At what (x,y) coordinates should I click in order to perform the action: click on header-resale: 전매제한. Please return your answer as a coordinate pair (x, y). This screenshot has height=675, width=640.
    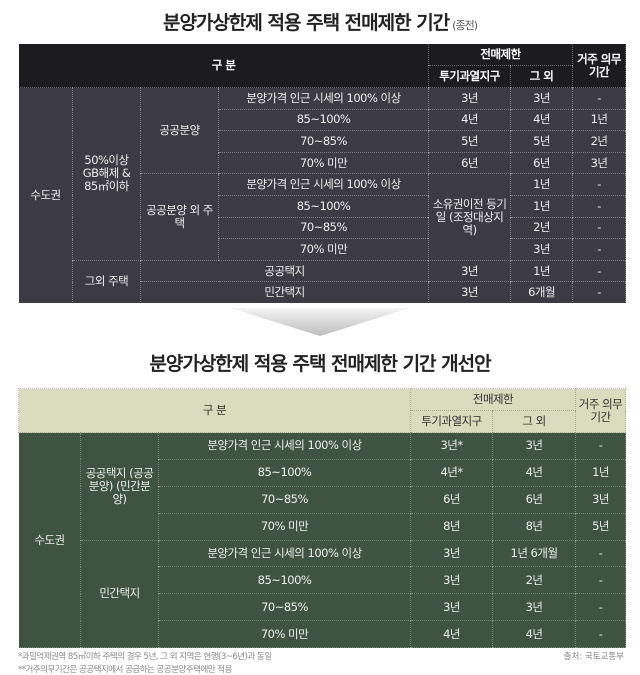
    Looking at the image, I should click on (501, 54).